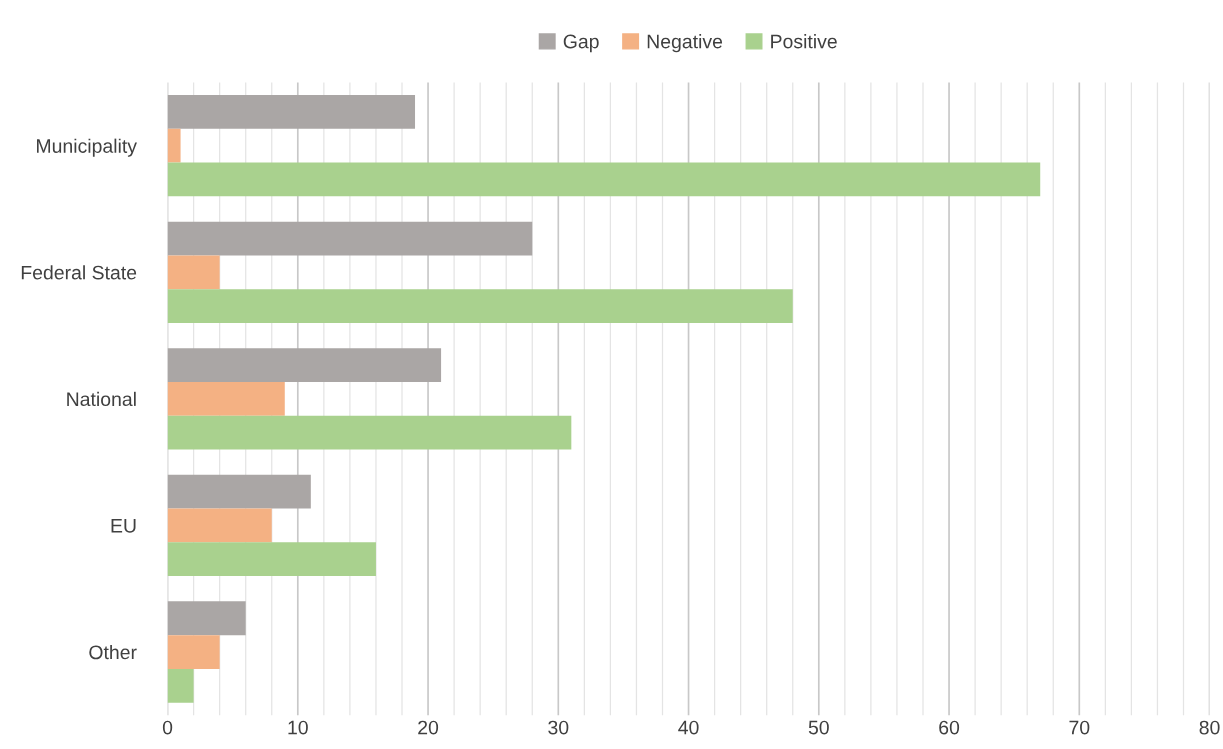 The image size is (1223, 749). What do you see at coordinates (298, 727) in the screenshot?
I see `x-tick-label: 10` at bounding box center [298, 727].